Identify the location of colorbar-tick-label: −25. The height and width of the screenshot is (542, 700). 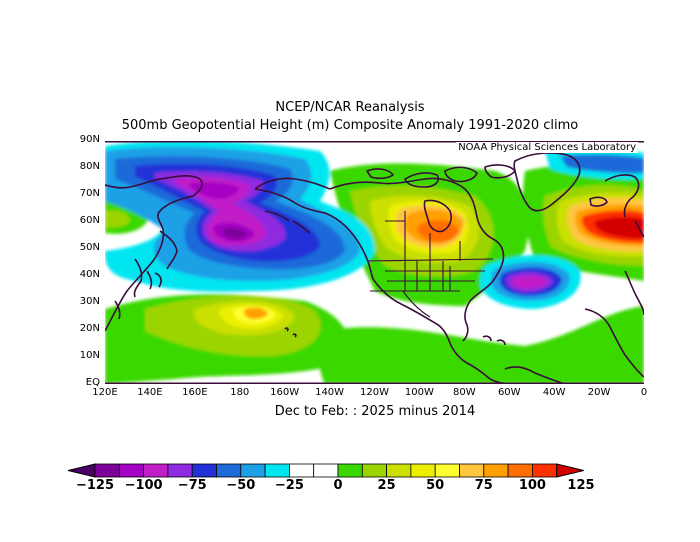
(289, 485).